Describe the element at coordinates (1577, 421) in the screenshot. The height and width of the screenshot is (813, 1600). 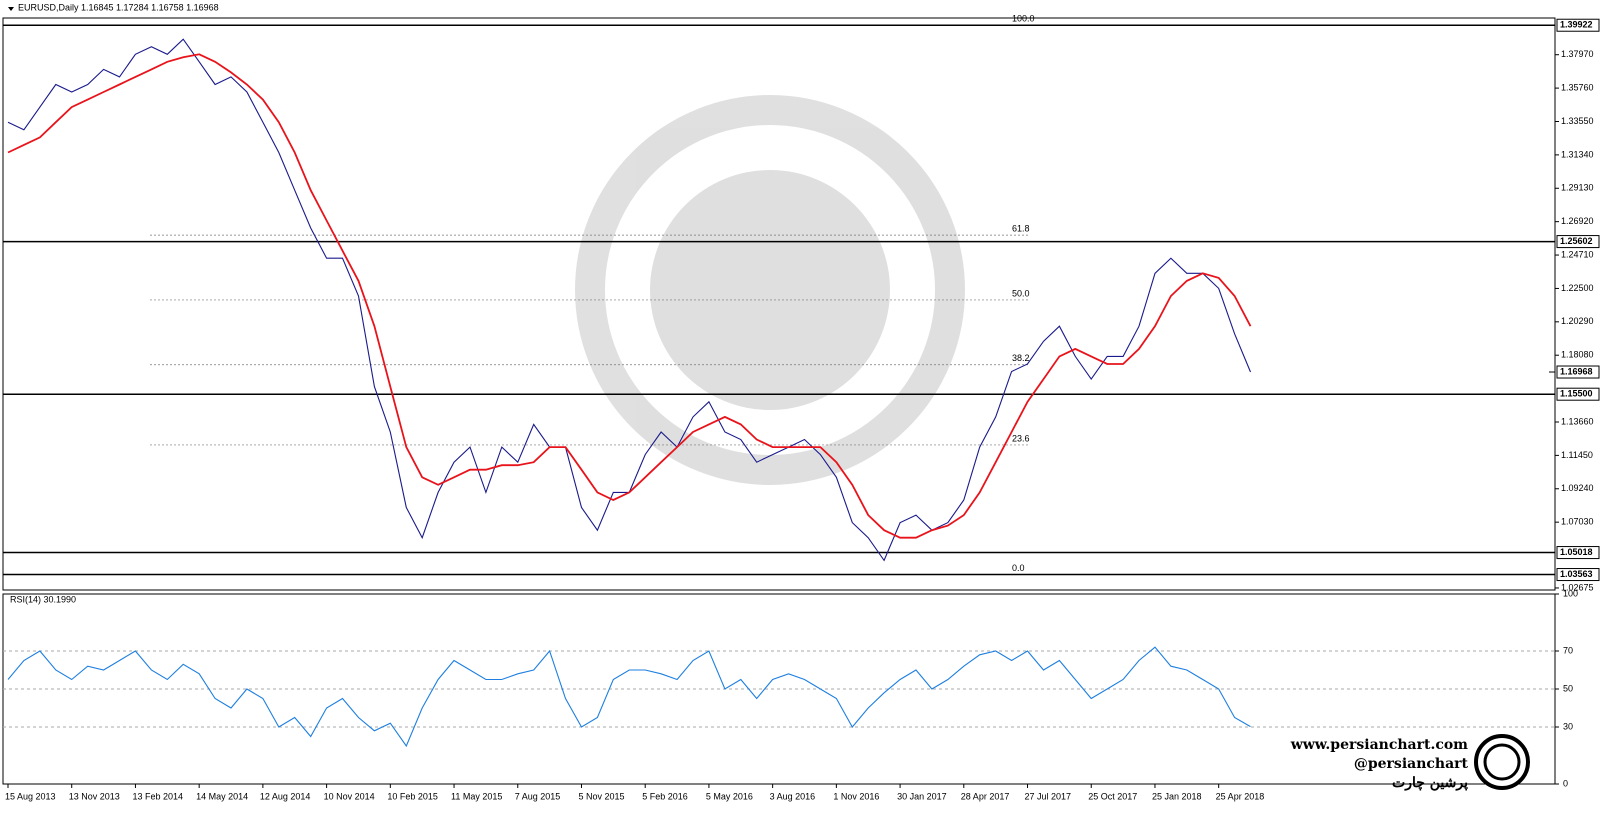
I see `y-tick-label: 1.13660` at that location.